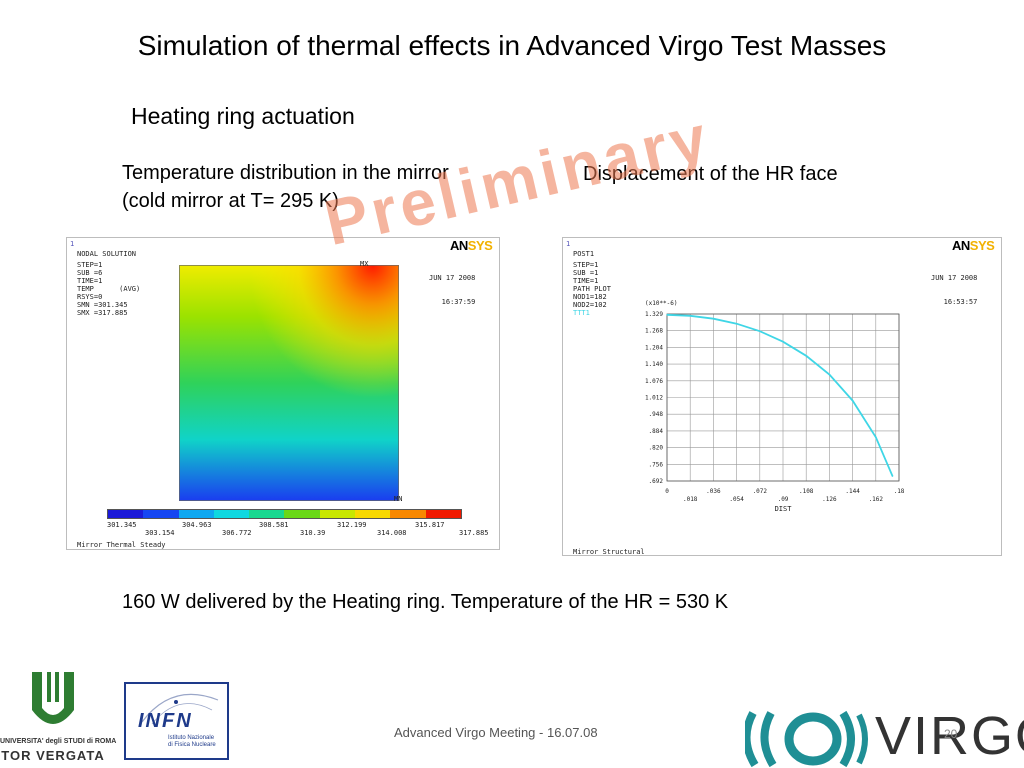  Describe the element at coordinates (109, 289) in the screenshot. I see `thermal-info-line: TEMP (AVG)` at that location.